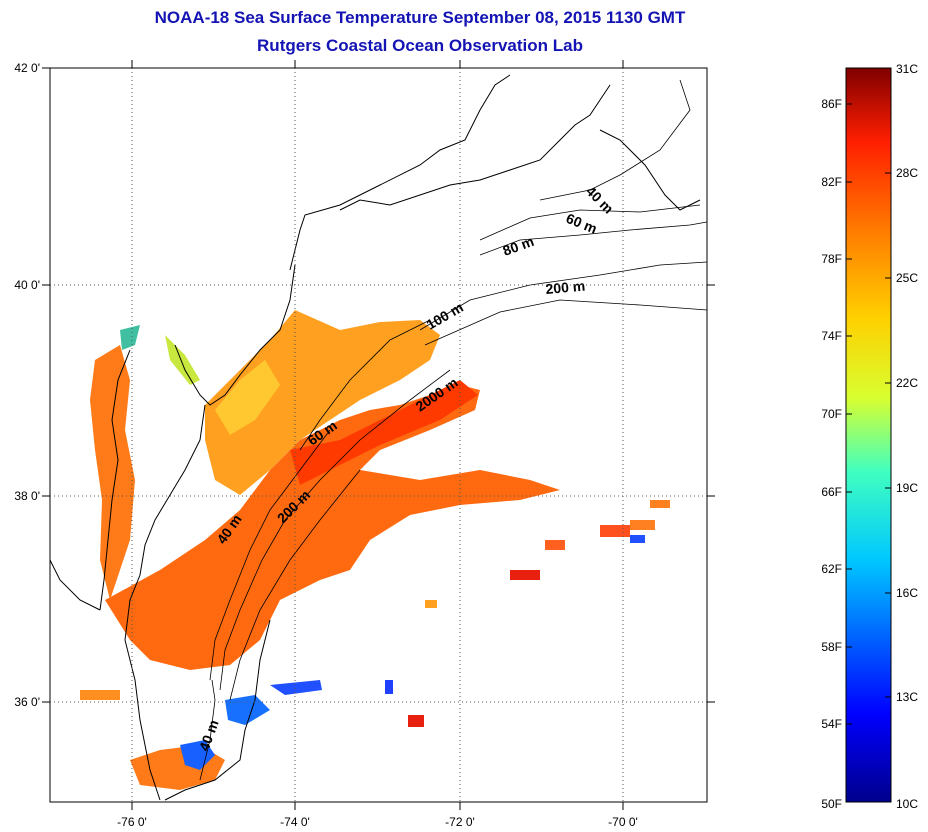 The image size is (928, 832). I want to click on colorbar-f-label: 82F, so click(831, 182).